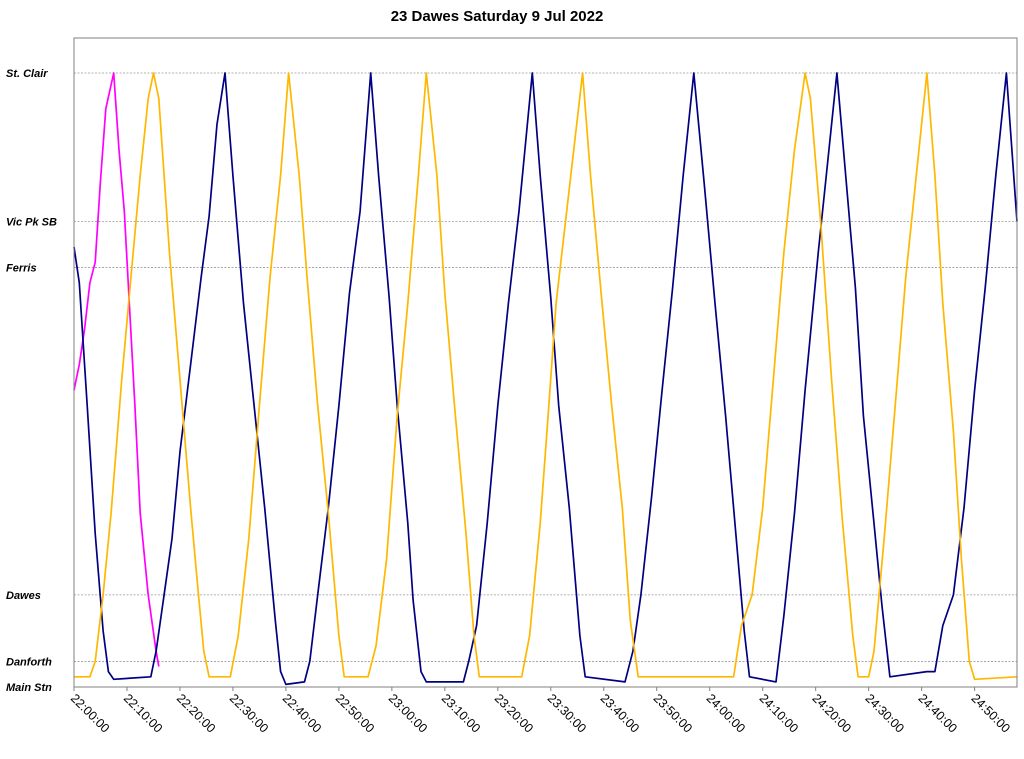 This screenshot has width=1024, height=759. Describe the element at coordinates (196, 713) in the screenshot. I see `x-tick-label: 22:20:00` at that location.